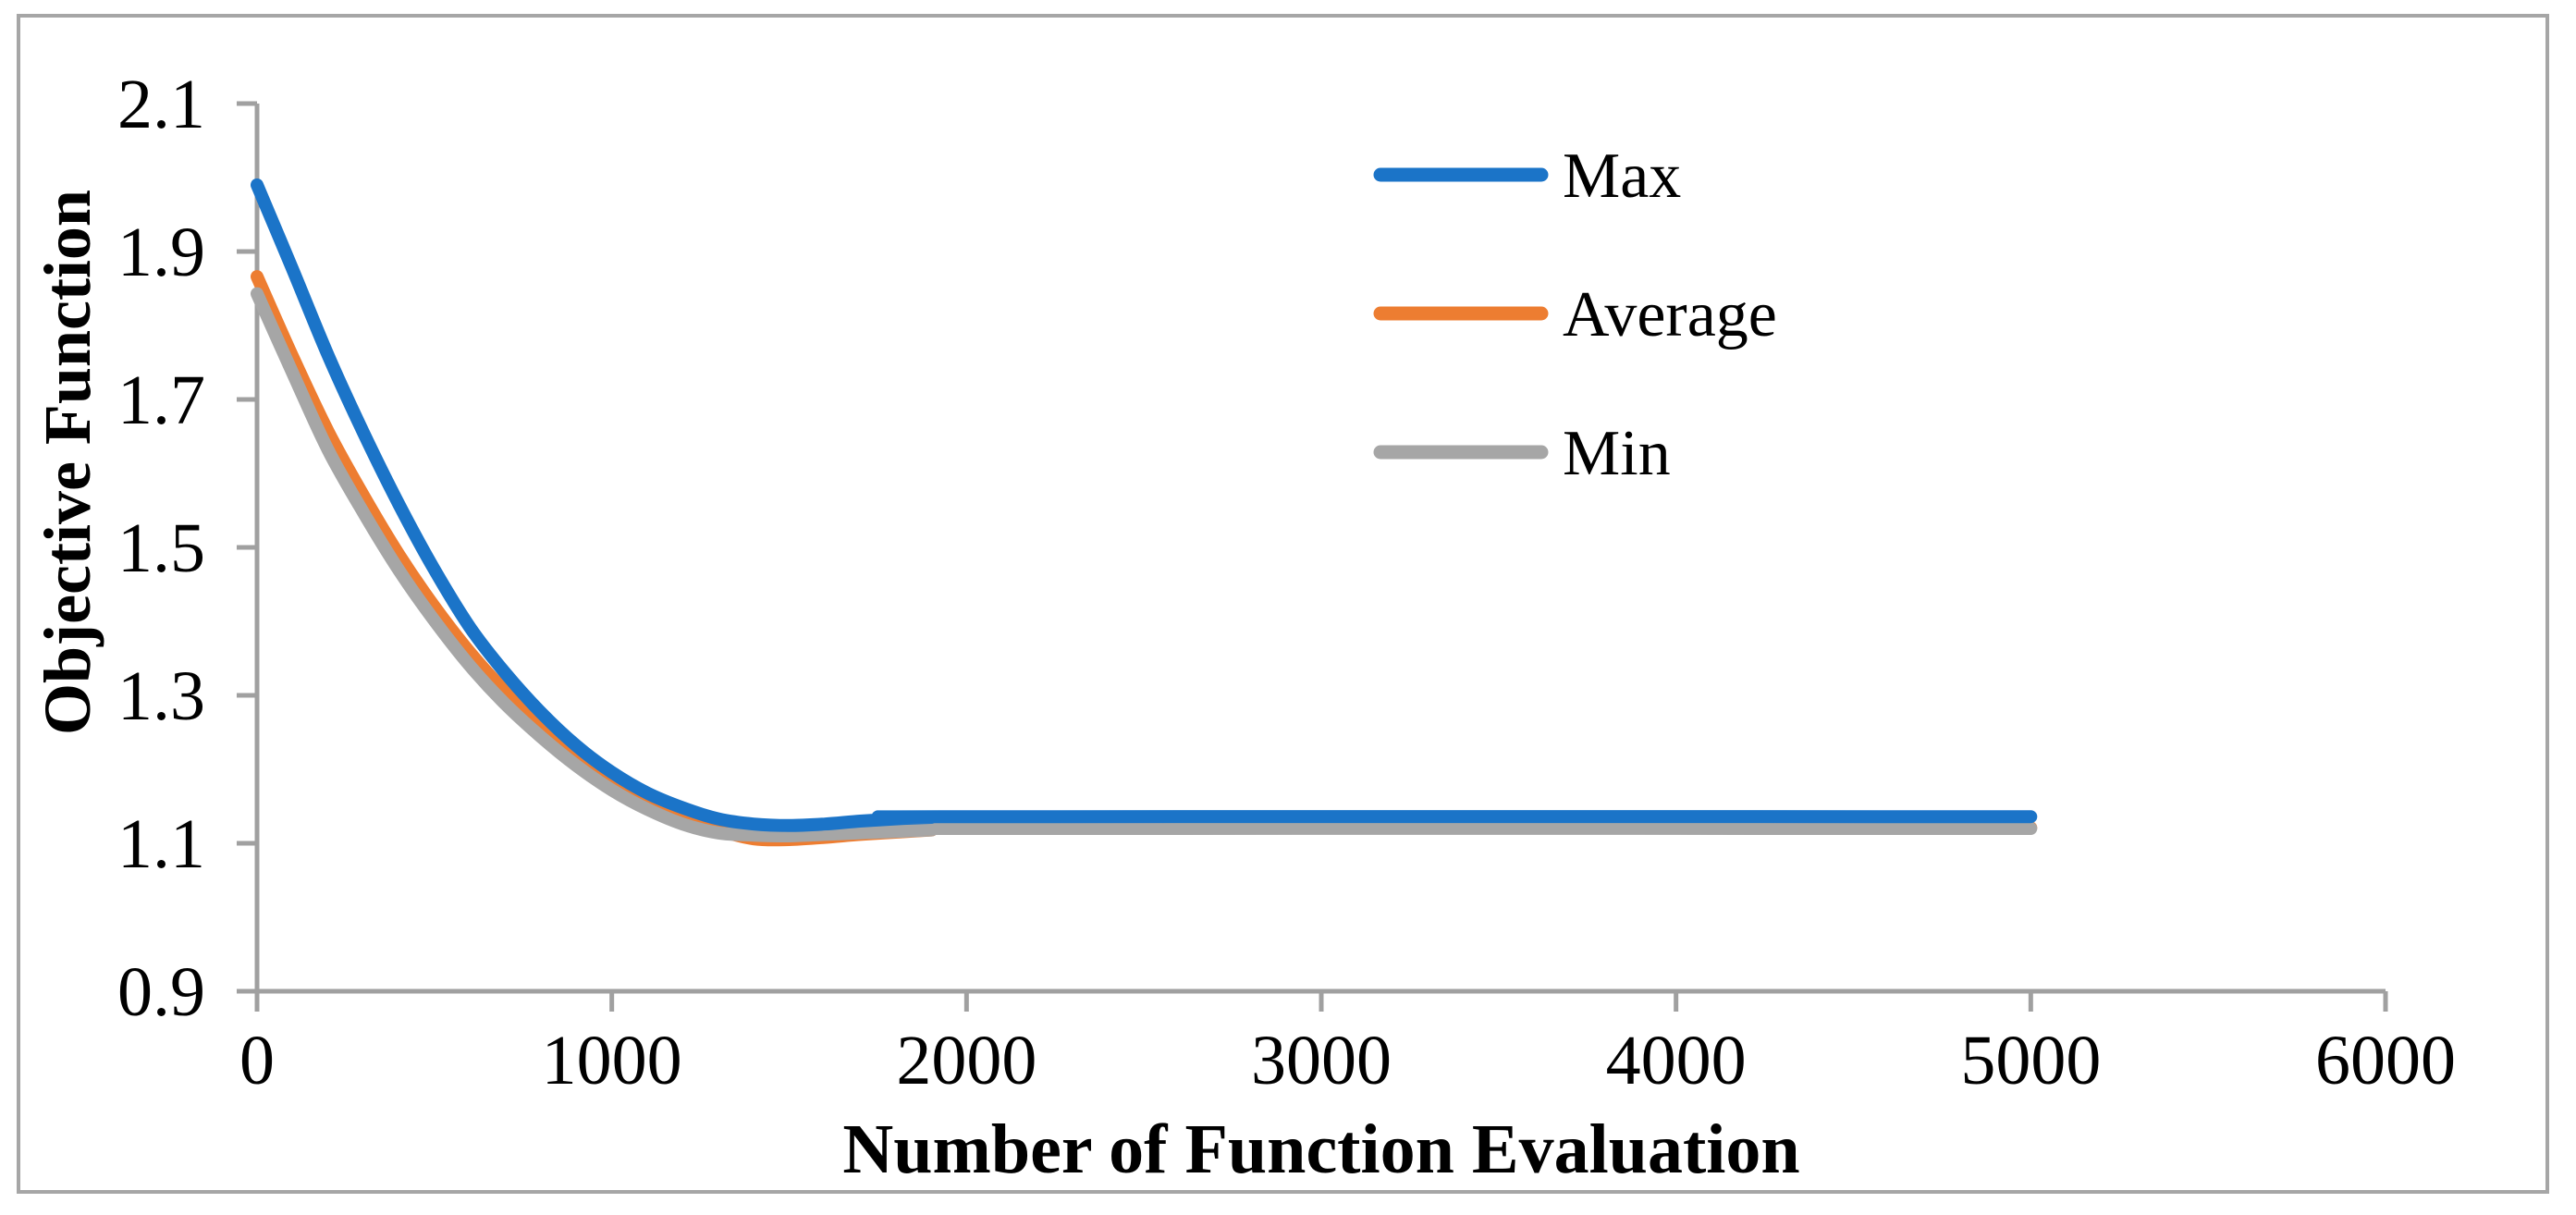 This screenshot has height=1215, width=2576. Describe the element at coordinates (67, 462) in the screenshot. I see `y-axis-title: Objective Function` at that location.